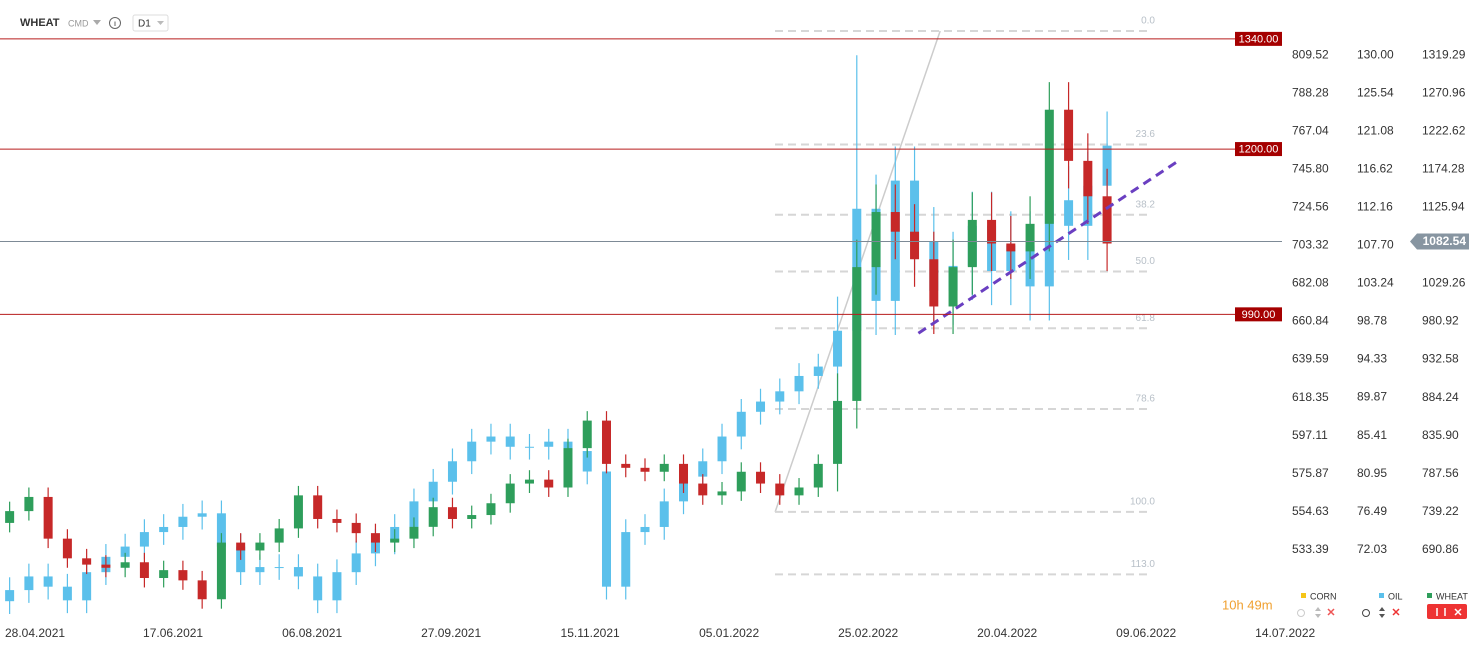 The image size is (1482, 650). I want to click on y-tick-label: 809.52, so click(1310, 54).